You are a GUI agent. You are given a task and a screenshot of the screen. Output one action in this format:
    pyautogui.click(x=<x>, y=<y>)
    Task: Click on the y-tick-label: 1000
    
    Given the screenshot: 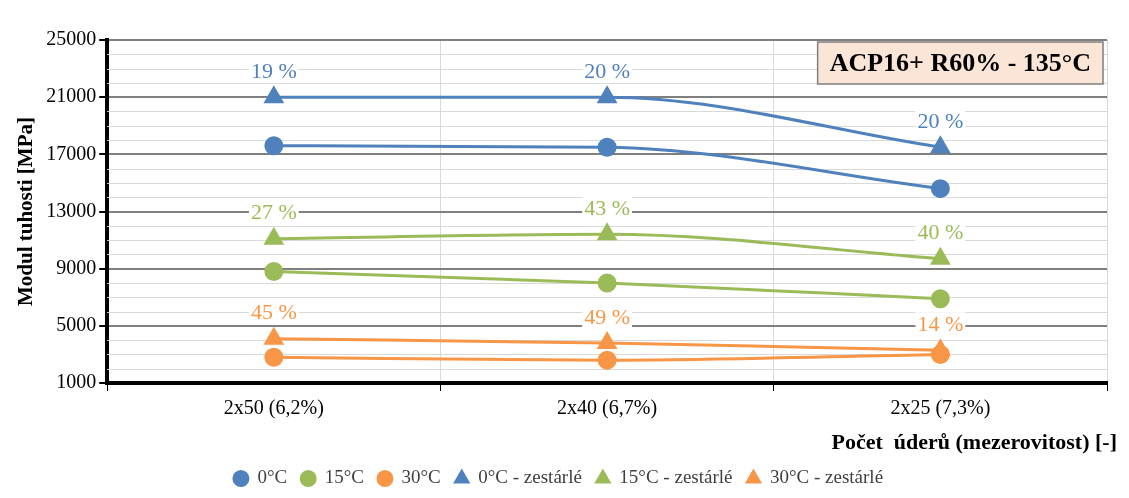 What is the action you would take?
    pyautogui.click(x=76, y=381)
    